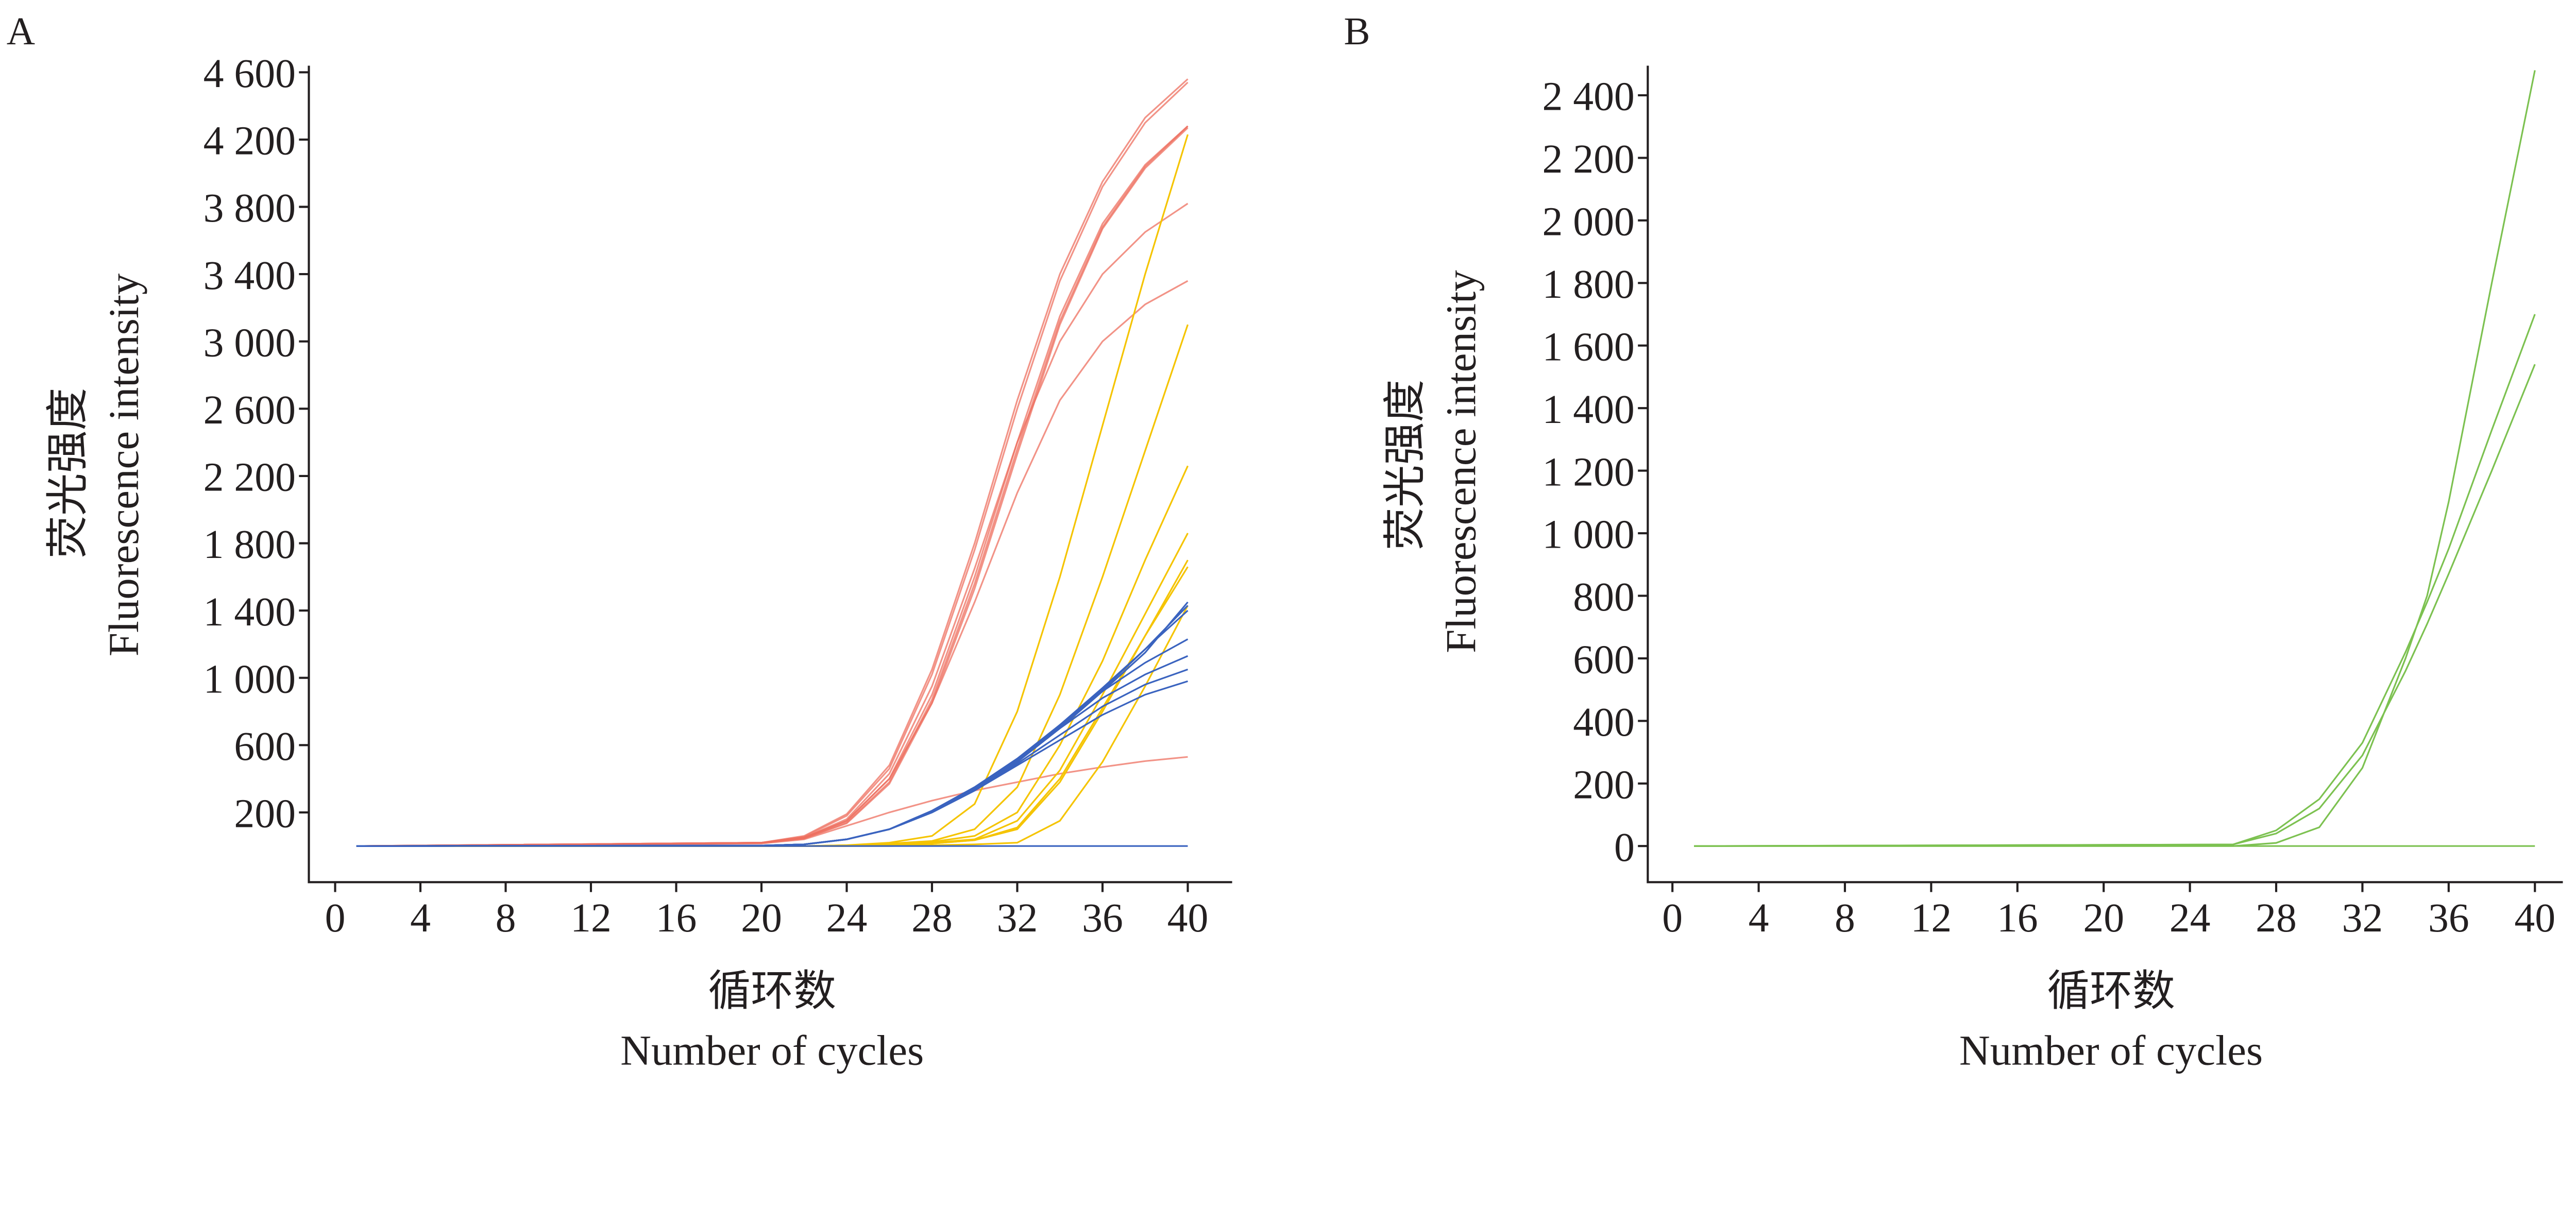 This screenshot has width=2576, height=1221. What do you see at coordinates (1604, 722) in the screenshot?
I see `y-tick-label: 400` at bounding box center [1604, 722].